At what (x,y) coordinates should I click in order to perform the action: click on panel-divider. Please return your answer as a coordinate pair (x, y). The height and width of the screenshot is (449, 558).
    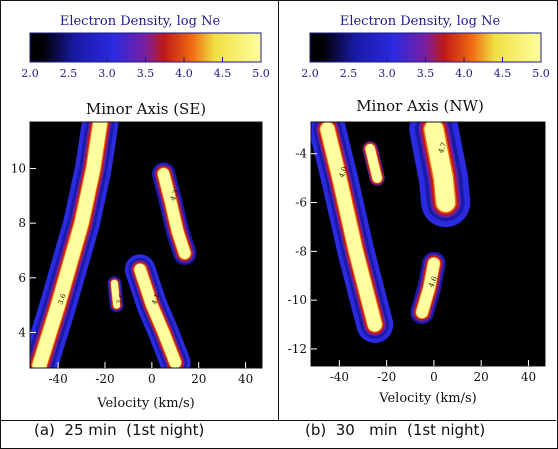
    Looking at the image, I should click on (278, 210).